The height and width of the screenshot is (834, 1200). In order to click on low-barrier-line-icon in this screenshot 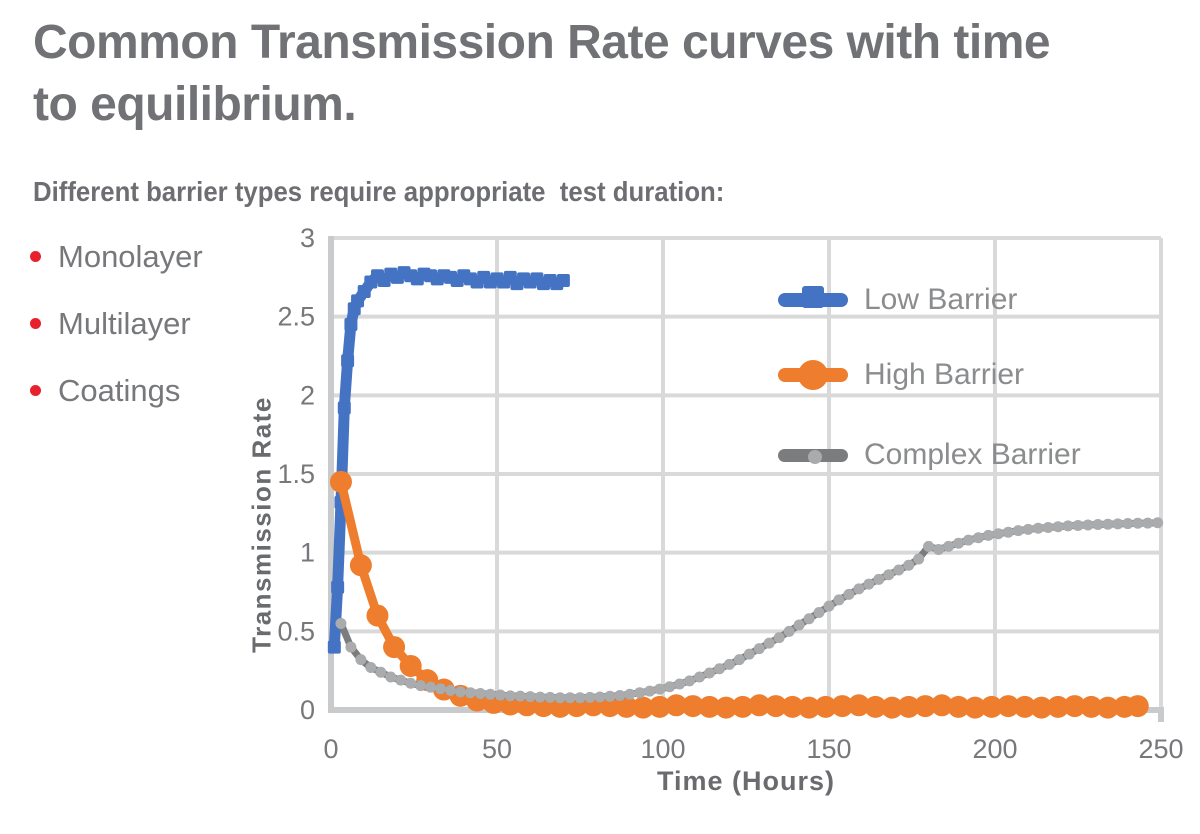, I will do `click(813, 297)`.